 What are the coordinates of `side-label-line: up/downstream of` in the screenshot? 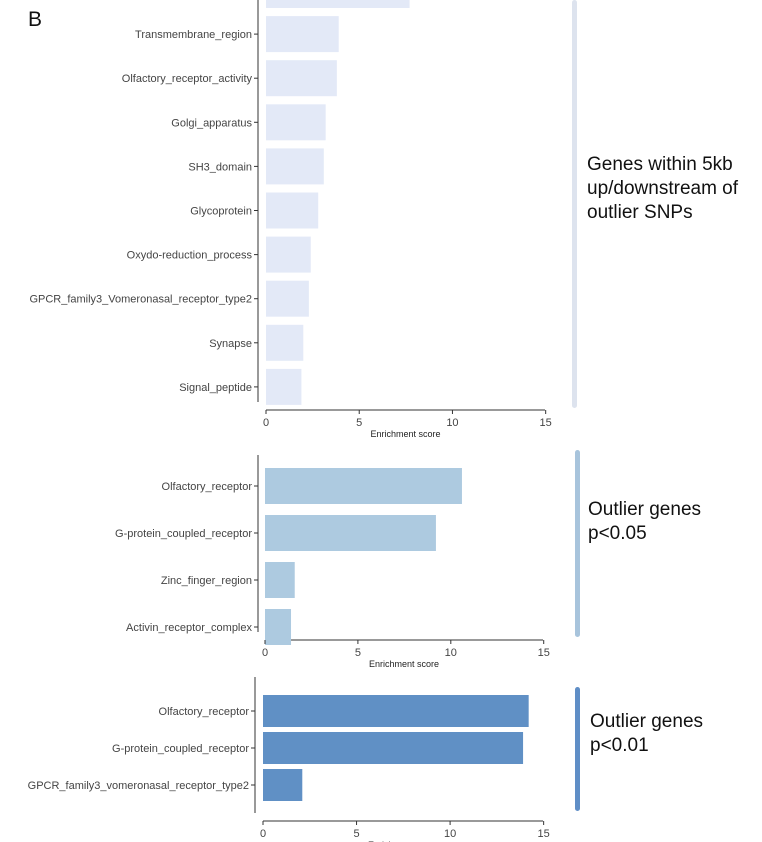 It's located at (663, 188).